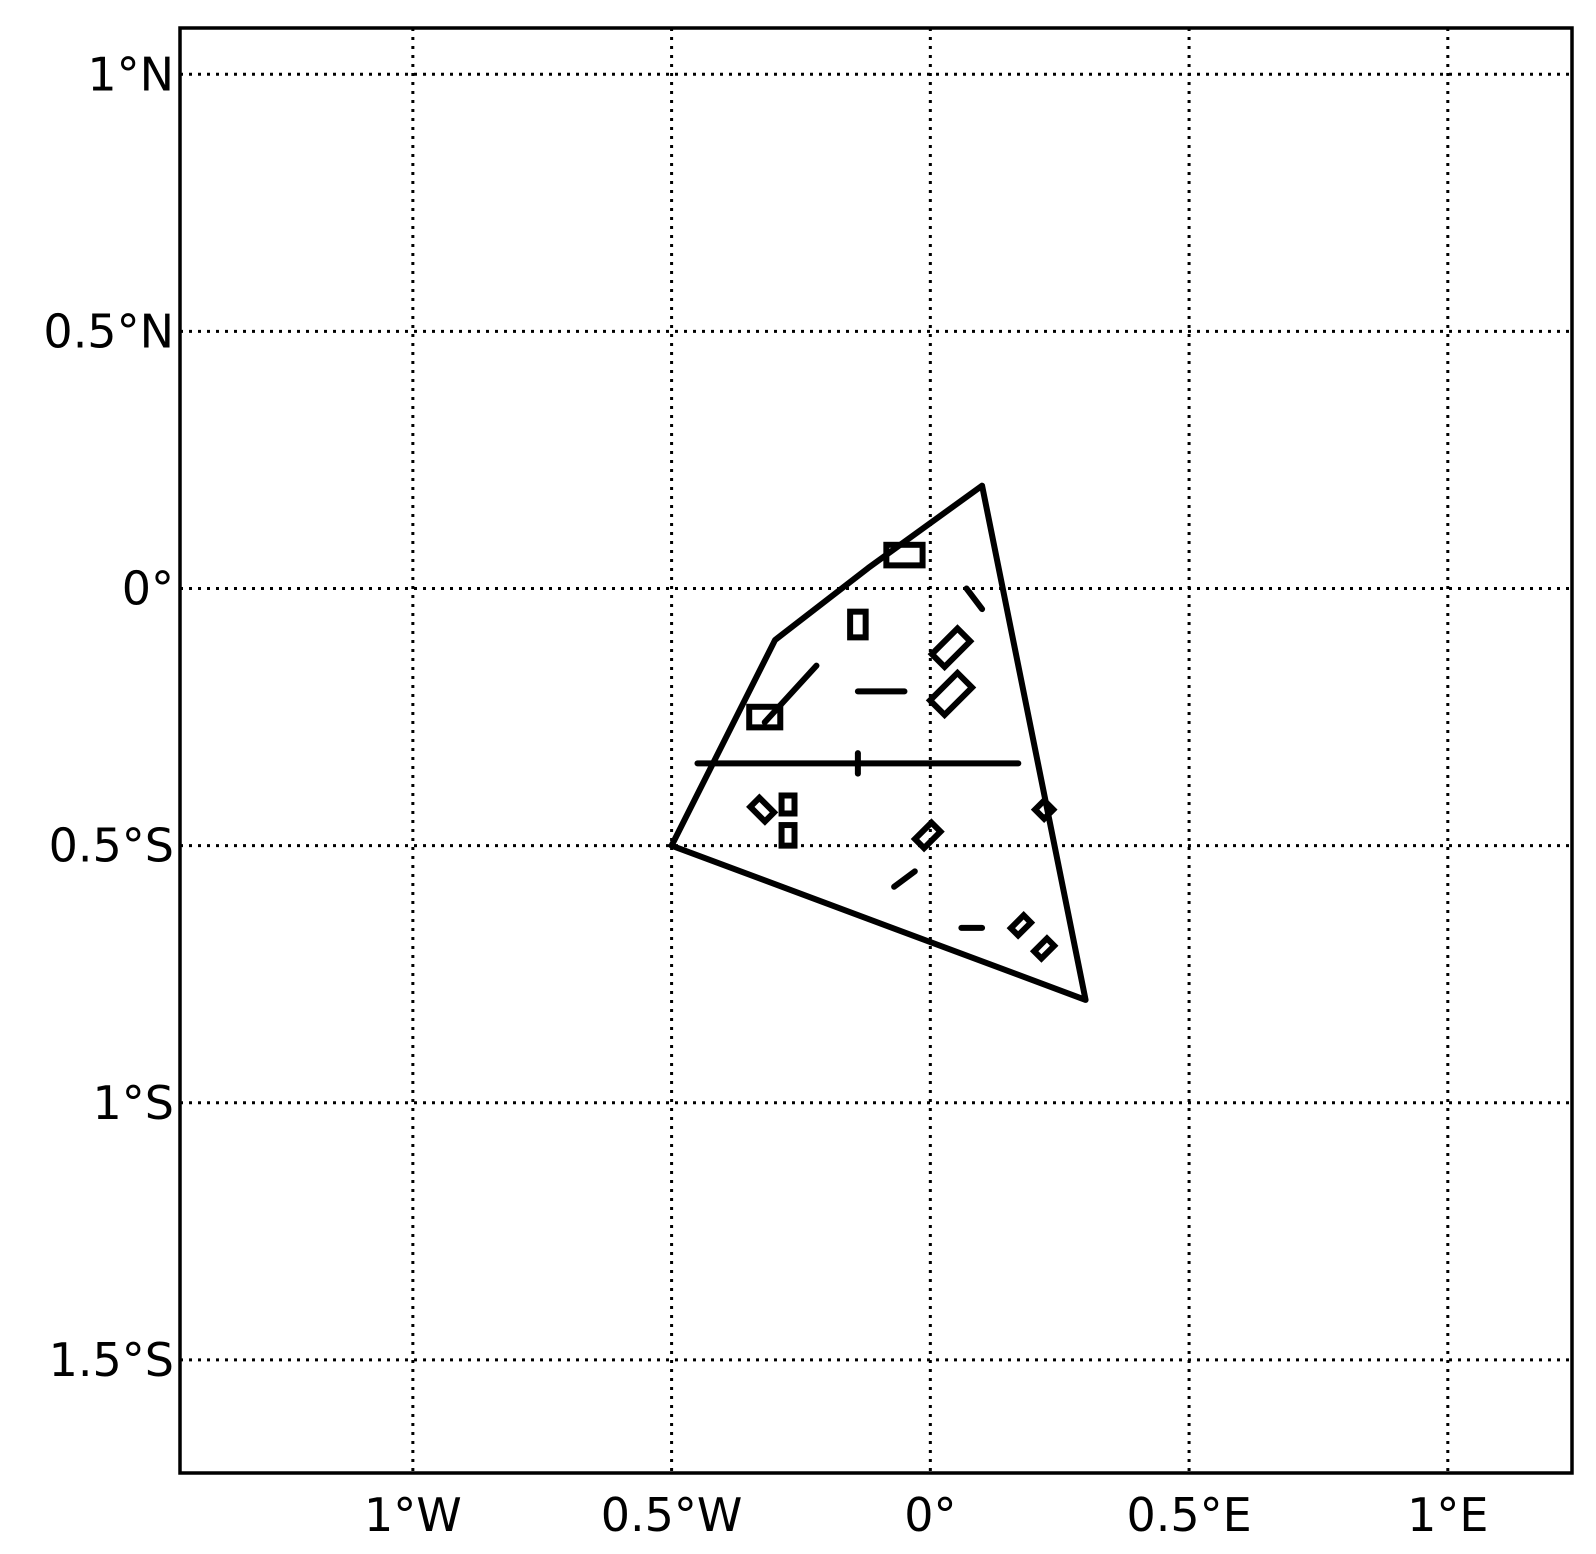 Image resolution: width=1596 pixels, height=1554 pixels. Describe the element at coordinates (108, 331) in the screenshot. I see `y-tick-label: 0.5°N` at that location.